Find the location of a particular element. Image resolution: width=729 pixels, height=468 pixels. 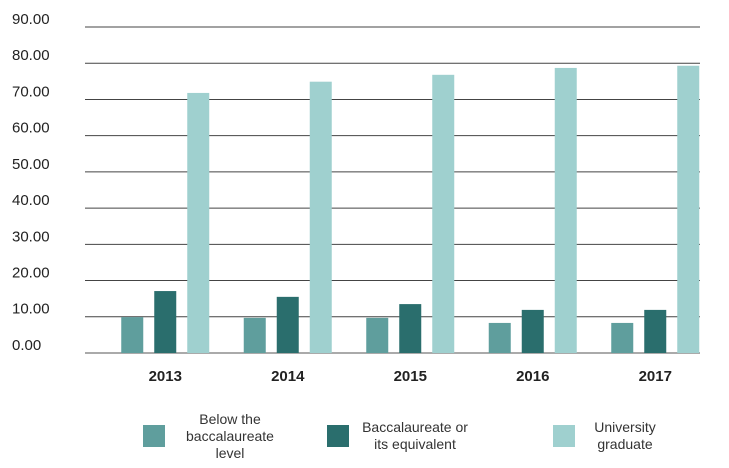

x-tick-label: 2016 is located at coordinates (532, 376).